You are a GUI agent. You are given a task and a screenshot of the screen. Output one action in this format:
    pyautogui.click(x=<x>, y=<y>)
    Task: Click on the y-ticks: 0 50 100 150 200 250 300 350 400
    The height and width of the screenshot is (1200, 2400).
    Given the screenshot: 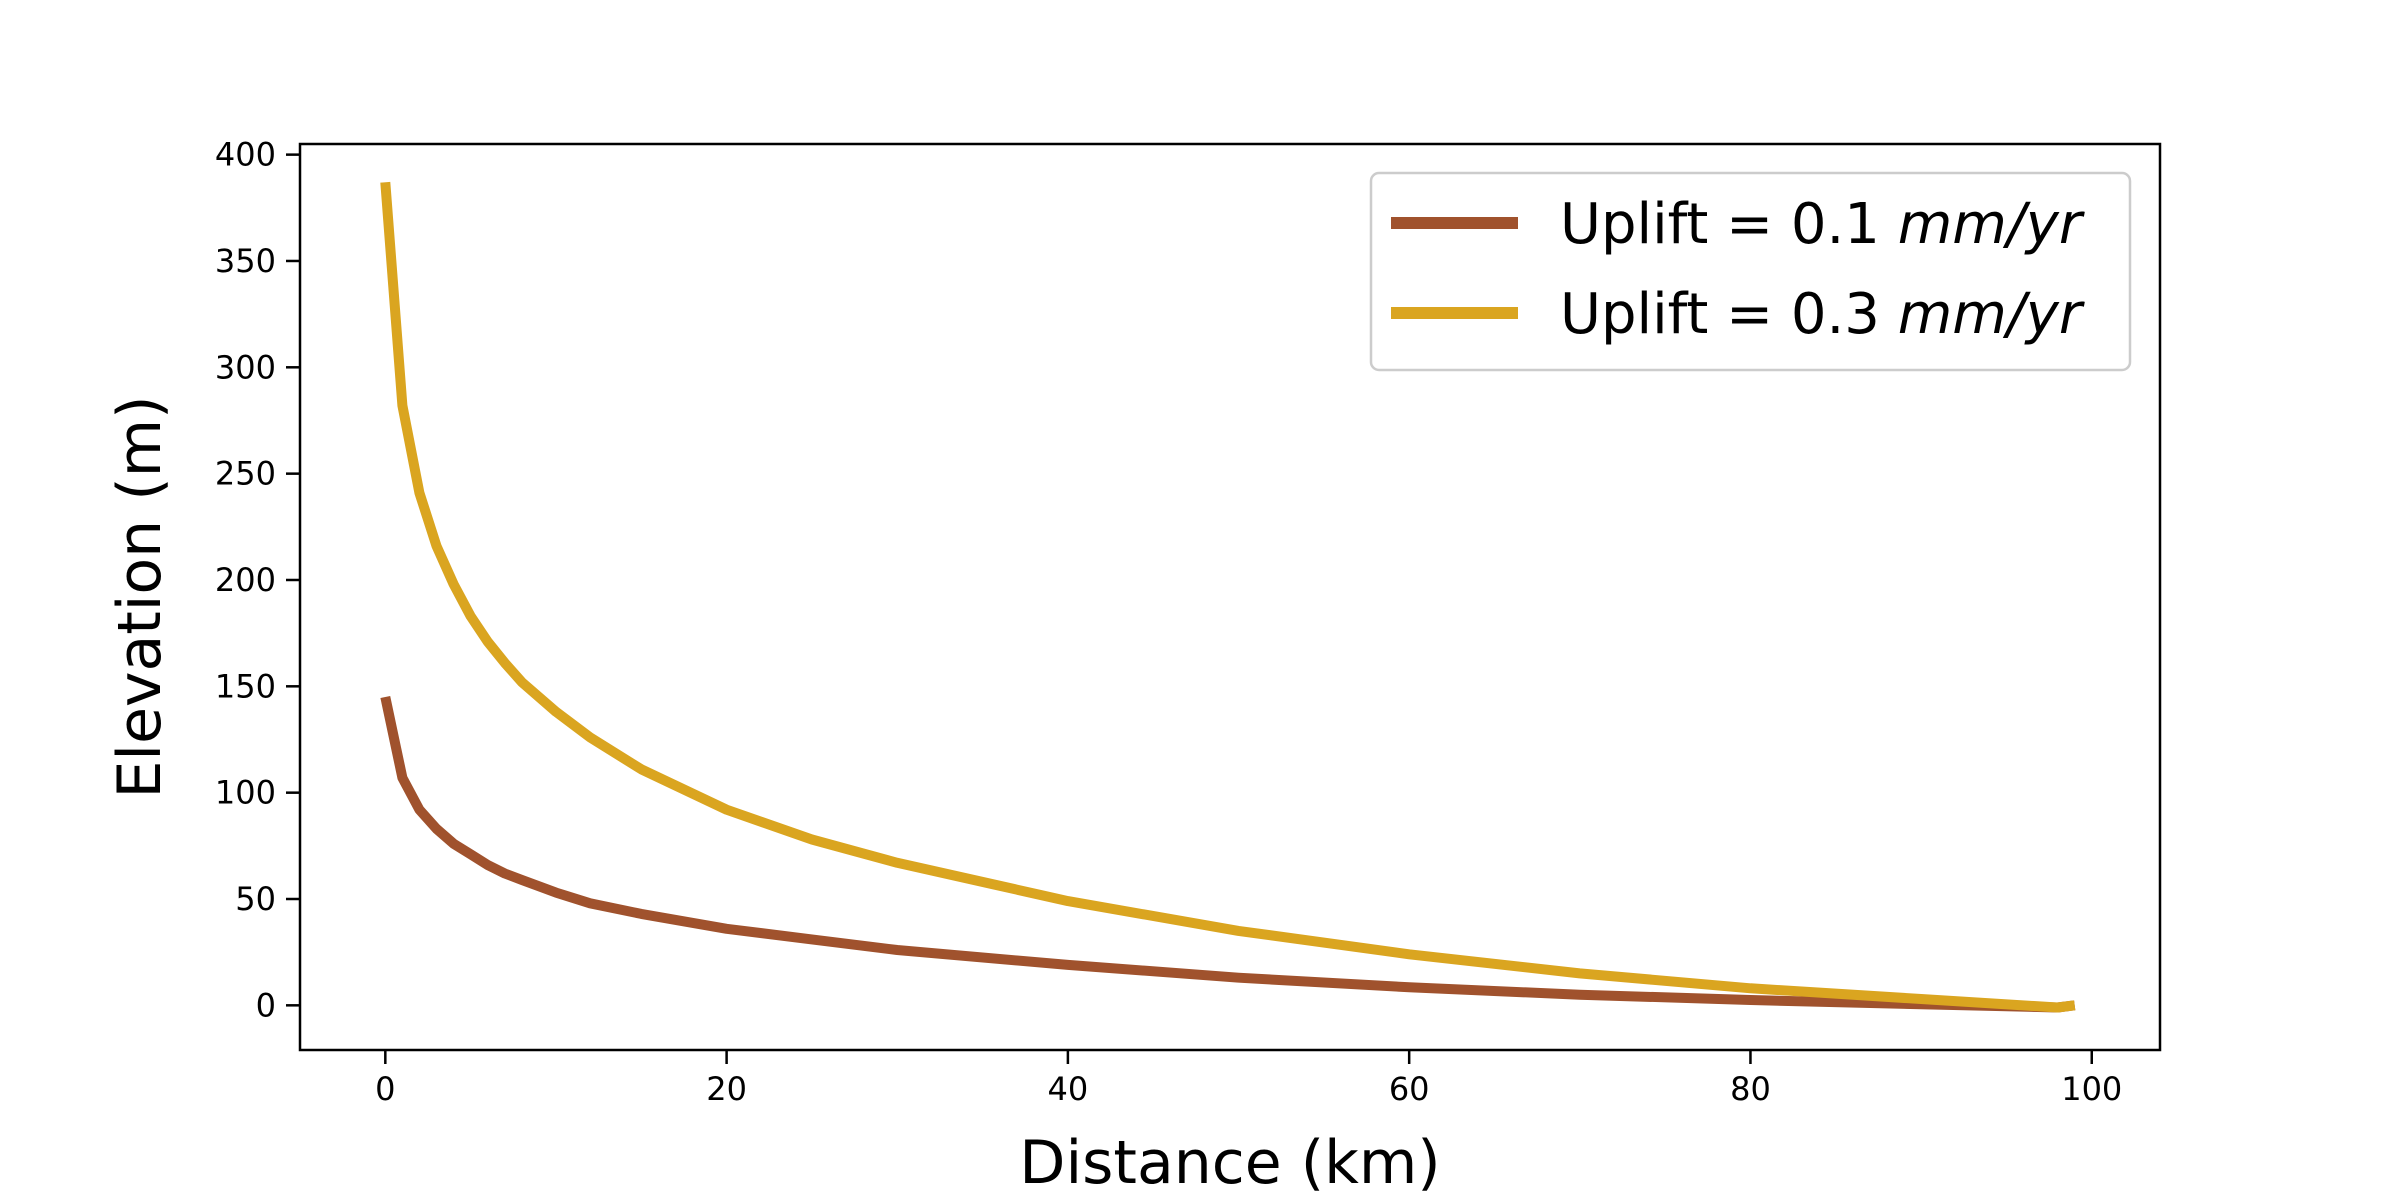 What is the action you would take?
    pyautogui.click(x=257, y=580)
    